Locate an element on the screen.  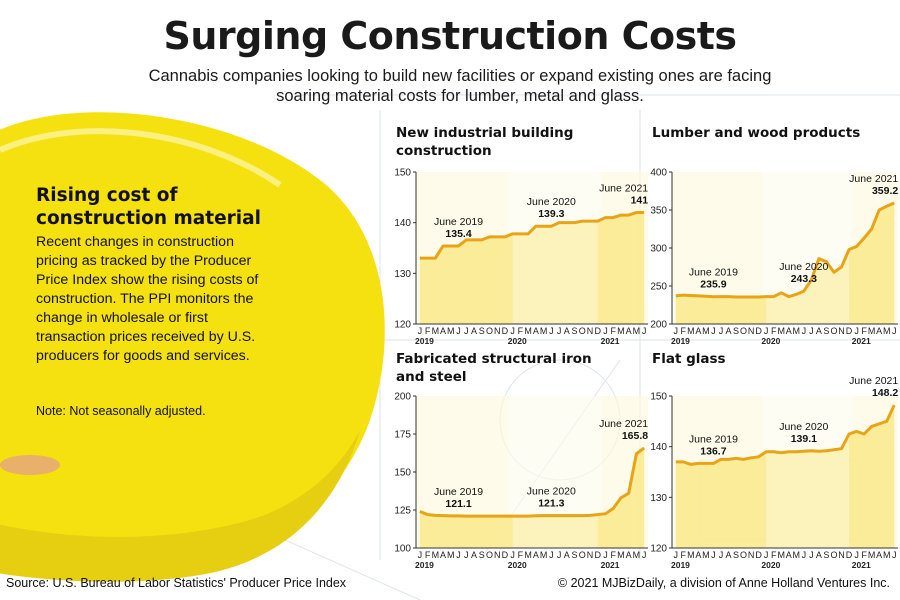
y-tick-label: 140 is located at coordinates (658, 447).